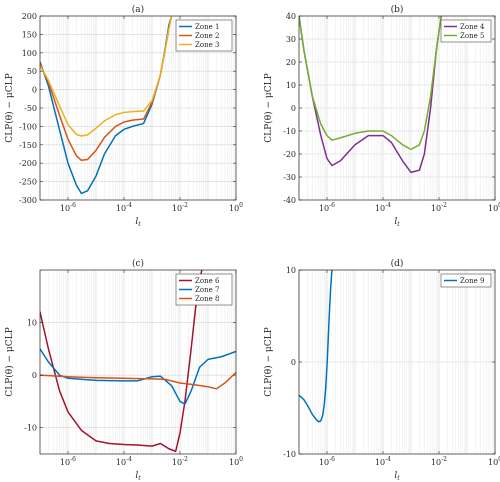 Image resolution: width=500 pixels, height=482 pixels. I want to click on chart-title: (a), so click(138, 9).